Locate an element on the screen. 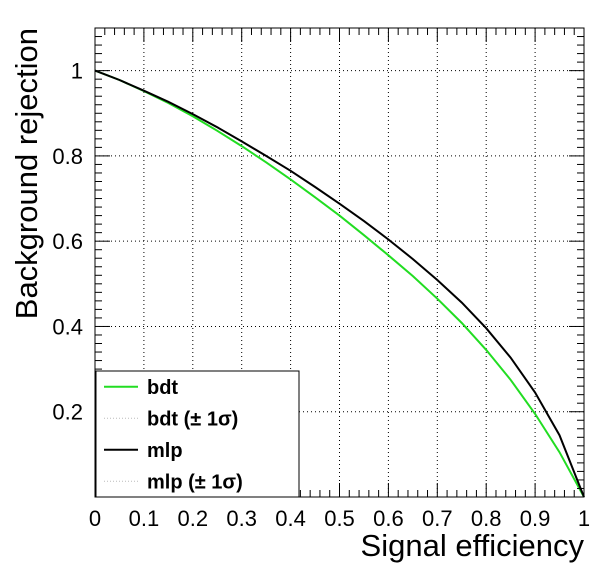  y-tick-label: 0.8 is located at coordinates (67, 156).